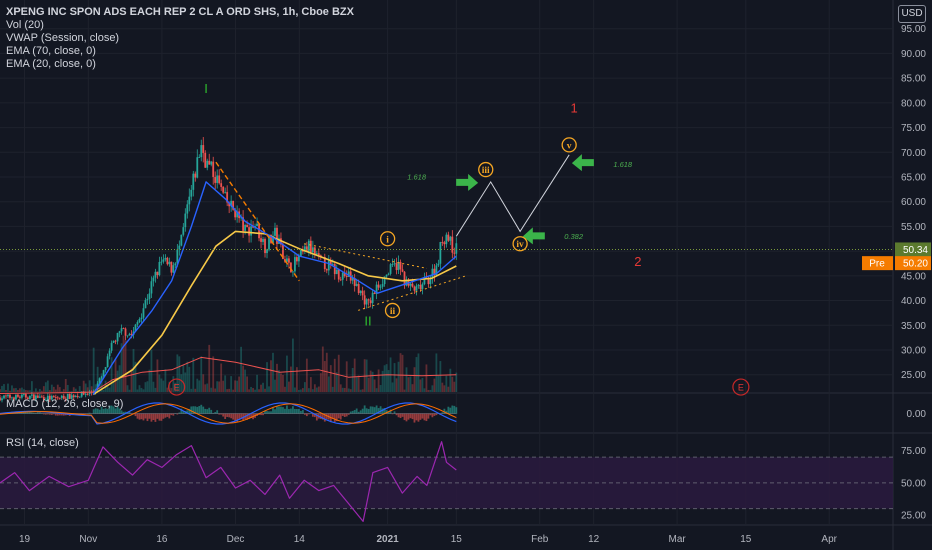 The width and height of the screenshot is (932, 550). I want to click on rsi-line, so click(228, 482).